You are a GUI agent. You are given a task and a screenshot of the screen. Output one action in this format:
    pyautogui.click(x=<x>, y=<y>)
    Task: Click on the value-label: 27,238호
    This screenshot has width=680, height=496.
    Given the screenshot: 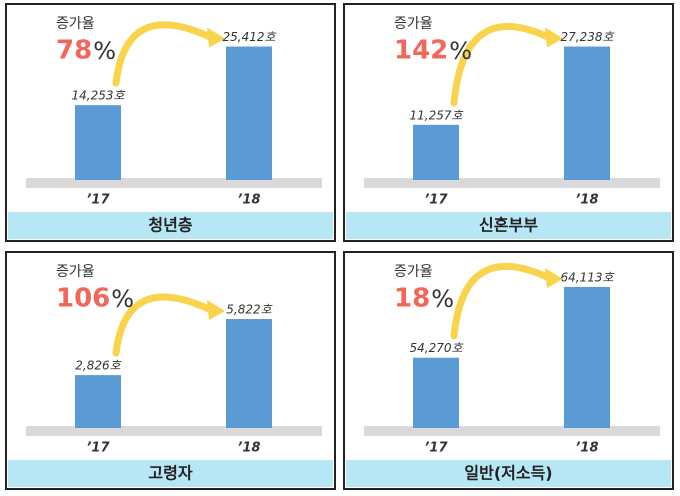 What is the action you would take?
    pyautogui.click(x=587, y=37)
    